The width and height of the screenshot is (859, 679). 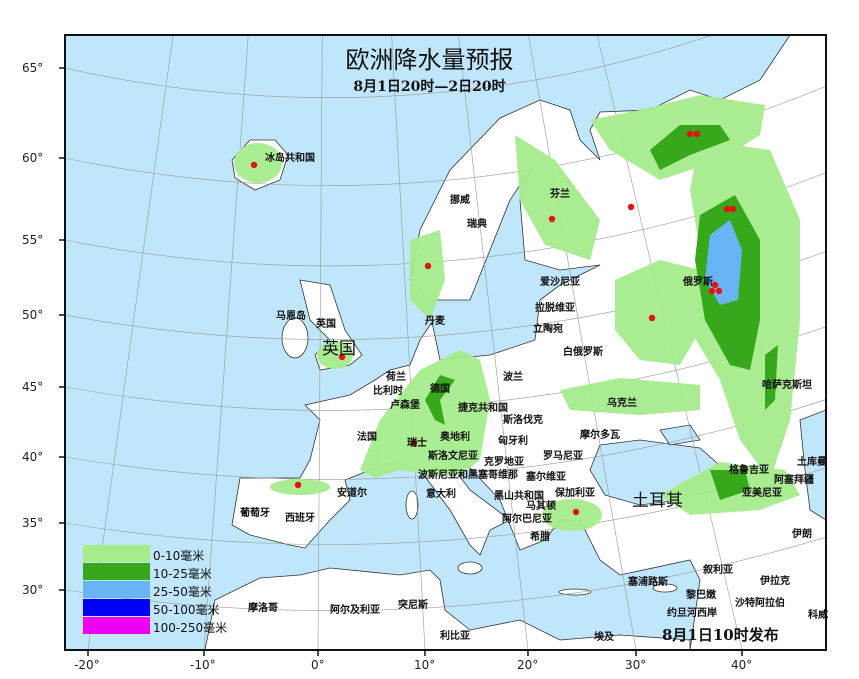 I want to click on country-label: 乌克兰, so click(x=622, y=403).